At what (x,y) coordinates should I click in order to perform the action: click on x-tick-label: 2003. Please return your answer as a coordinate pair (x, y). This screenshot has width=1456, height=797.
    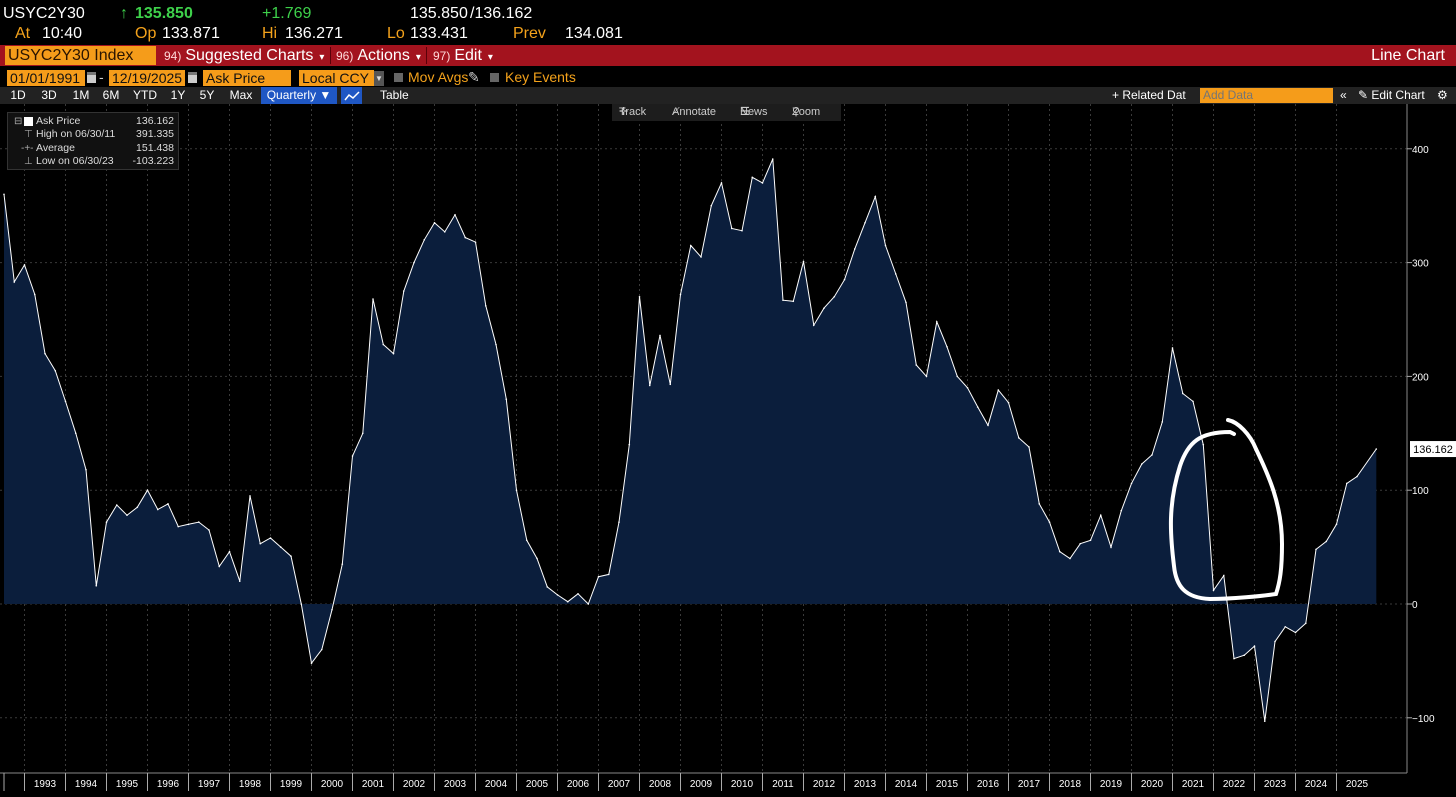
    Looking at the image, I should click on (455, 784).